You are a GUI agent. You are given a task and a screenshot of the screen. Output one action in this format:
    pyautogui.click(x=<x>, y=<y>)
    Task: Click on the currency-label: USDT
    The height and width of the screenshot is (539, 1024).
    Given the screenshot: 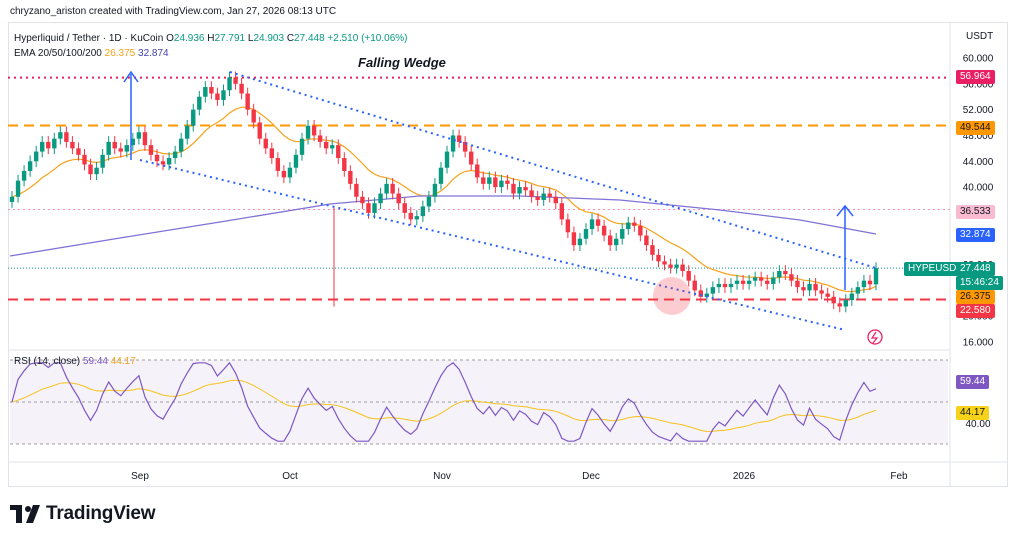 What is the action you would take?
    pyautogui.click(x=980, y=36)
    